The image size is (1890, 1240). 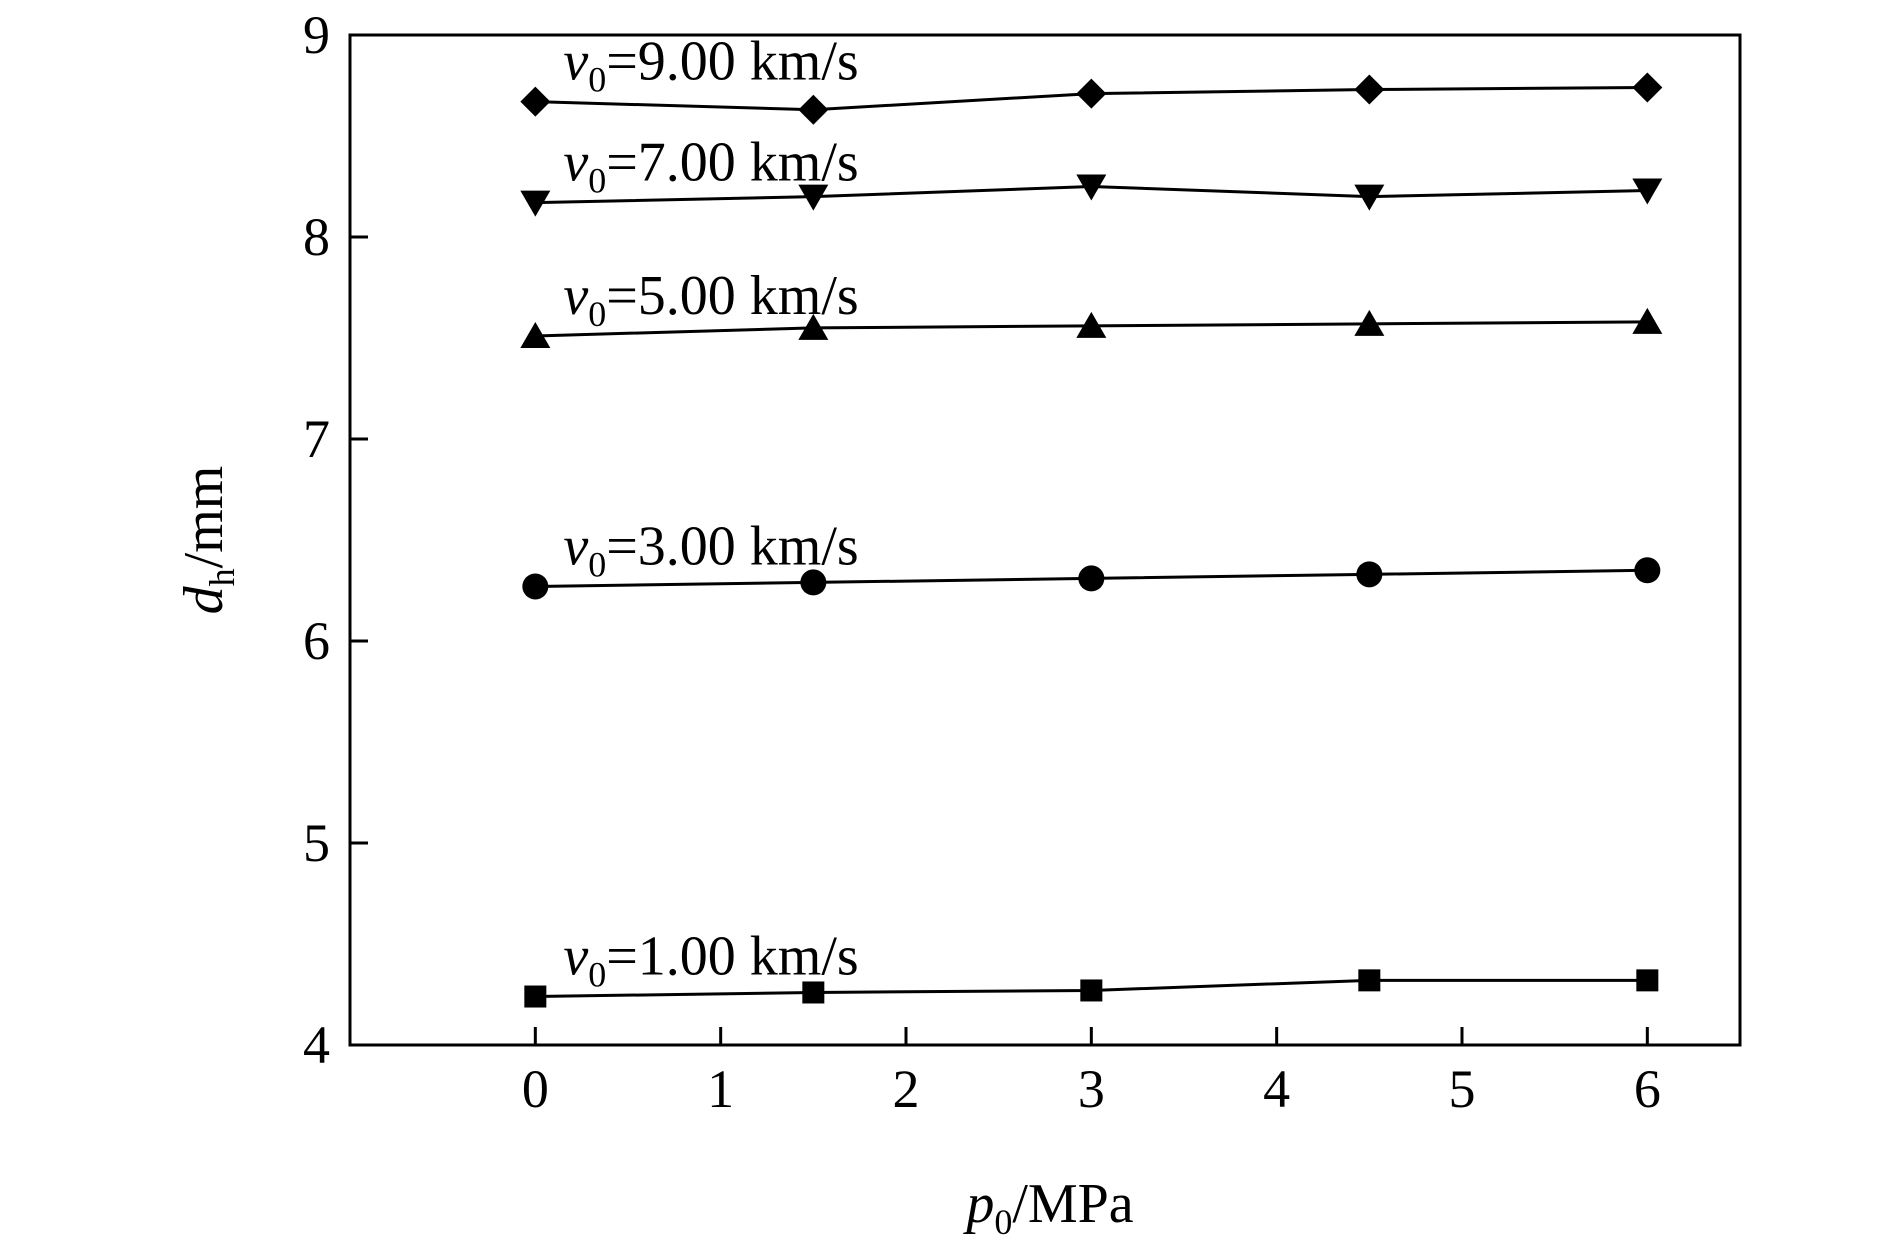 I want to click on y-tick-label: 8, so click(x=316, y=237).